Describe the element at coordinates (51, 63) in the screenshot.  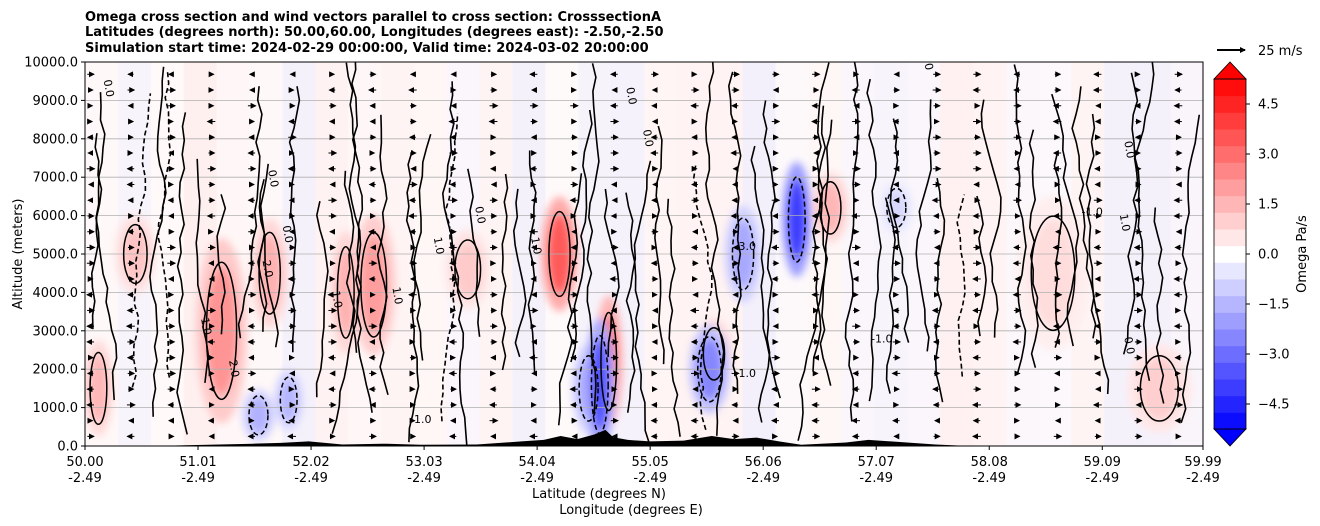
I see `y-tick-label: 10000.0` at that location.